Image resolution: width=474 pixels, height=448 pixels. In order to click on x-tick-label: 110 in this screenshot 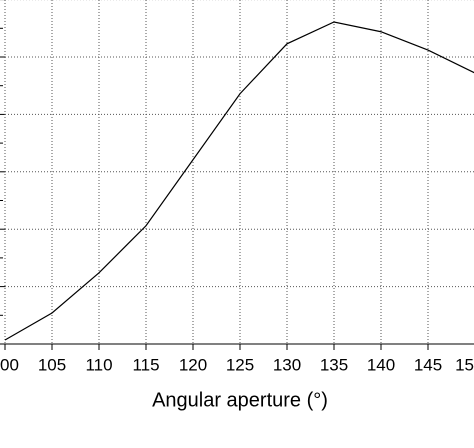, I will do `click(98, 364)`.